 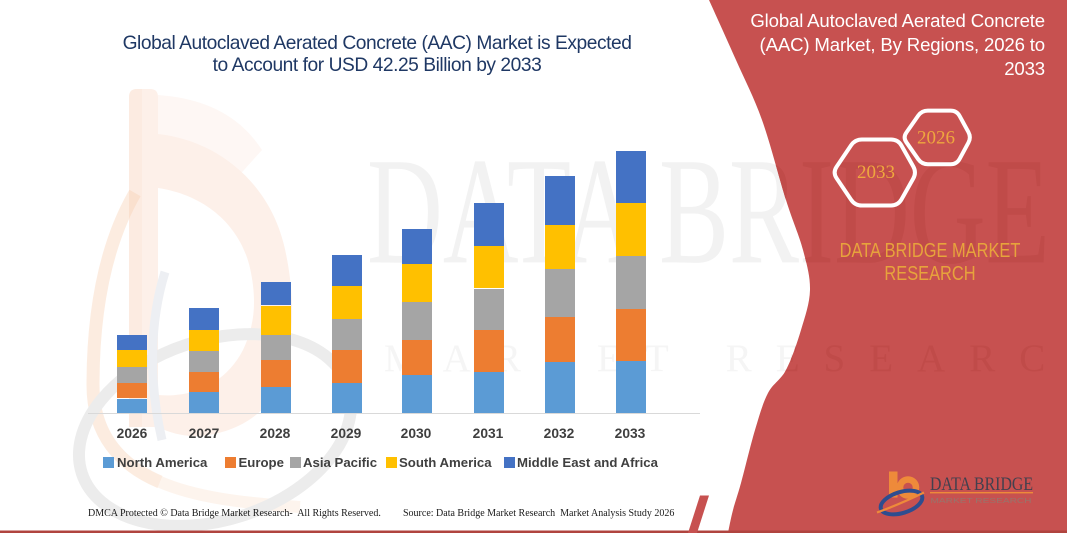 What do you see at coordinates (981, 484) in the screenshot?
I see `svg-text: DATA BRIDGE` at bounding box center [981, 484].